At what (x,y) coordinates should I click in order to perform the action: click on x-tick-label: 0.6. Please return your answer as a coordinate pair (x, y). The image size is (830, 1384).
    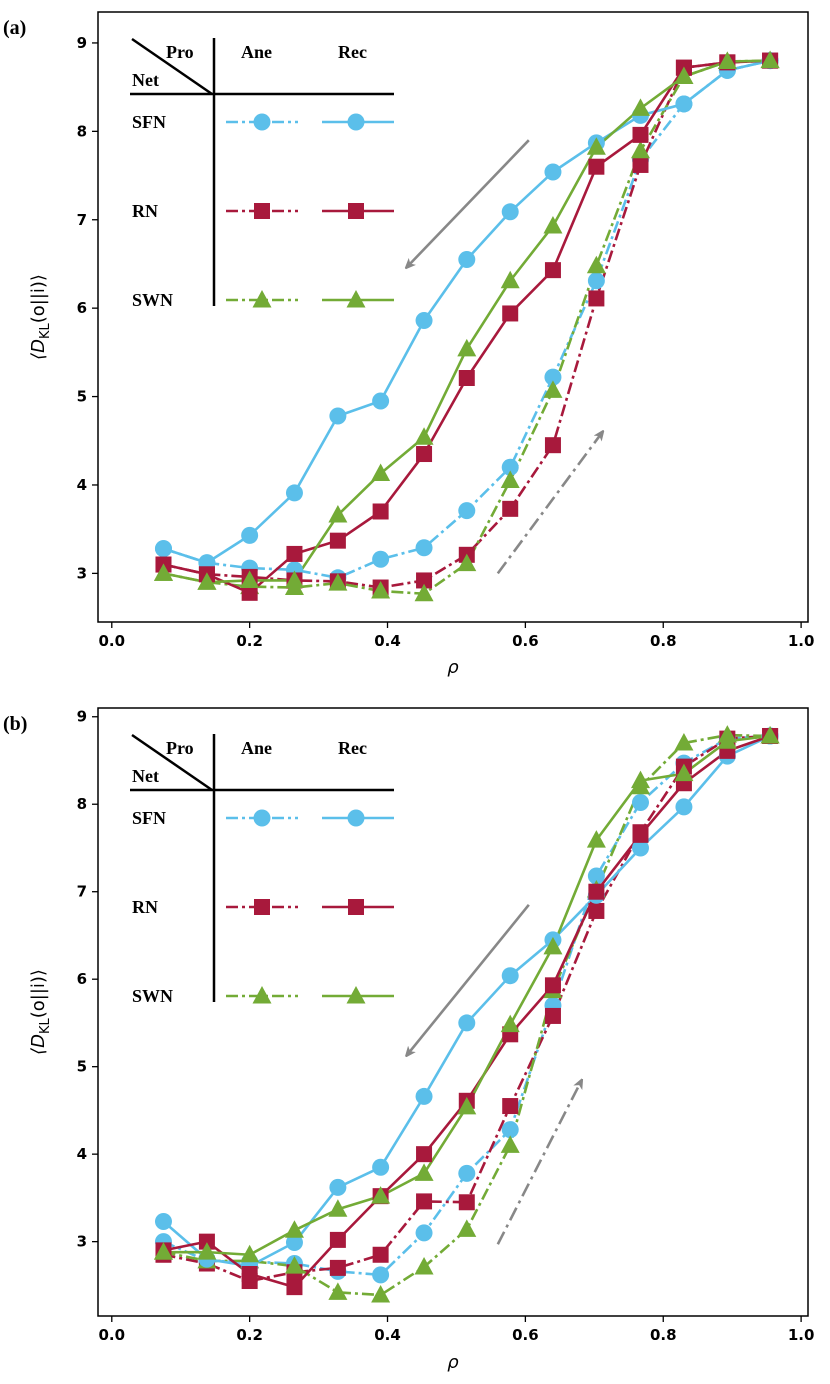
    Looking at the image, I should click on (525, 1335).